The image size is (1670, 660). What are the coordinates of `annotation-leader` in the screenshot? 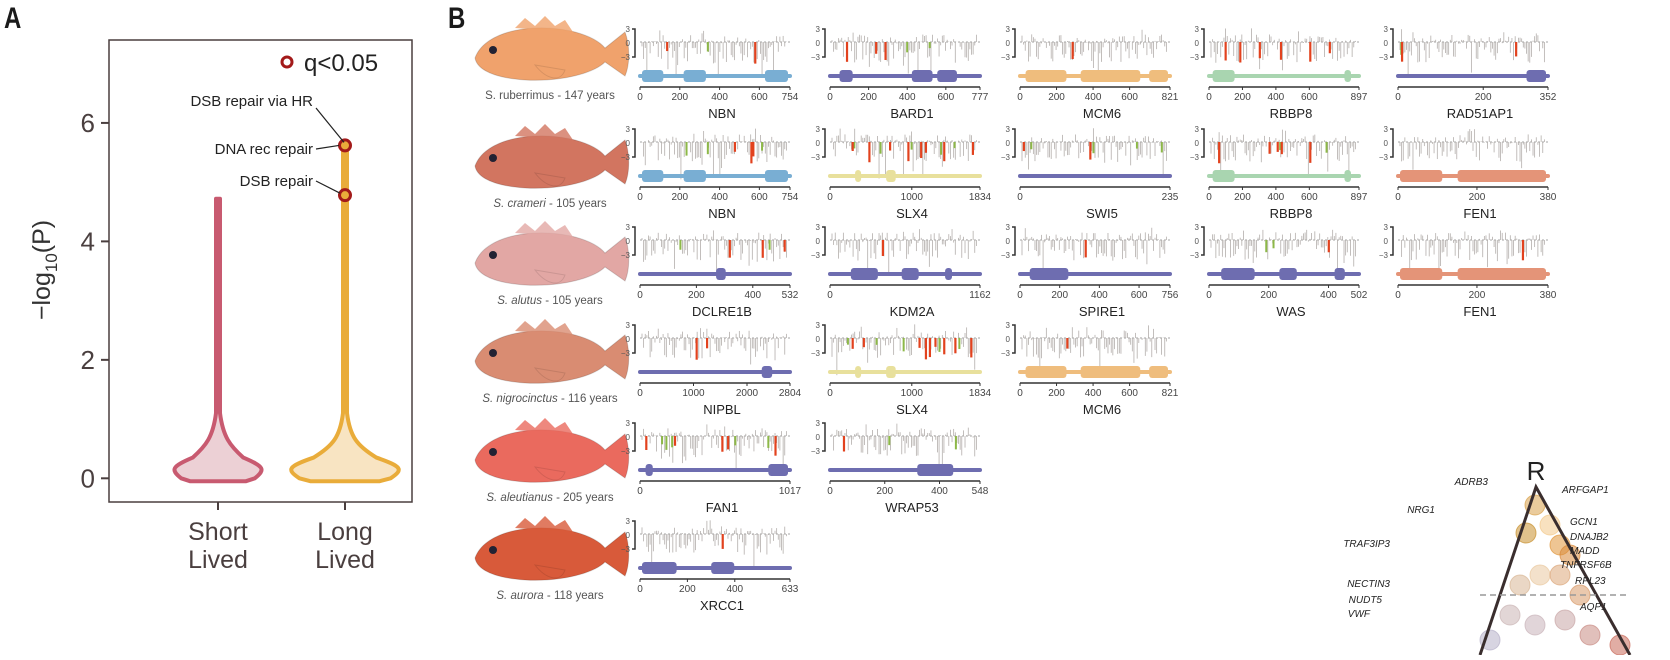 It's located at (327, 147).